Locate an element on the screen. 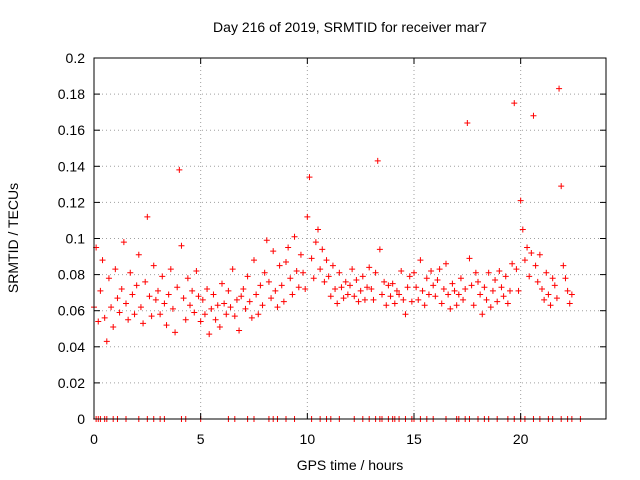  y-tick-label: 0.14 is located at coordinates (71, 166).